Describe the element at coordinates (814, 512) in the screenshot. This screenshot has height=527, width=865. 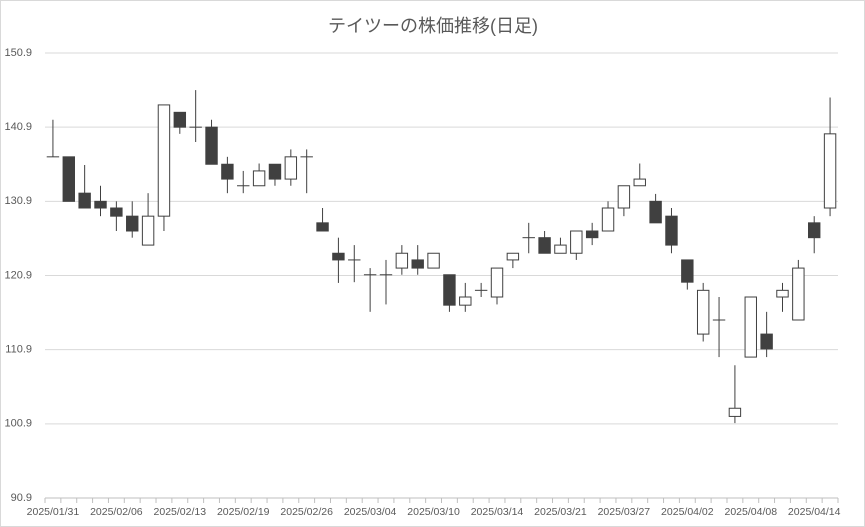
I see `x-tick-label: 2025/04/14` at that location.